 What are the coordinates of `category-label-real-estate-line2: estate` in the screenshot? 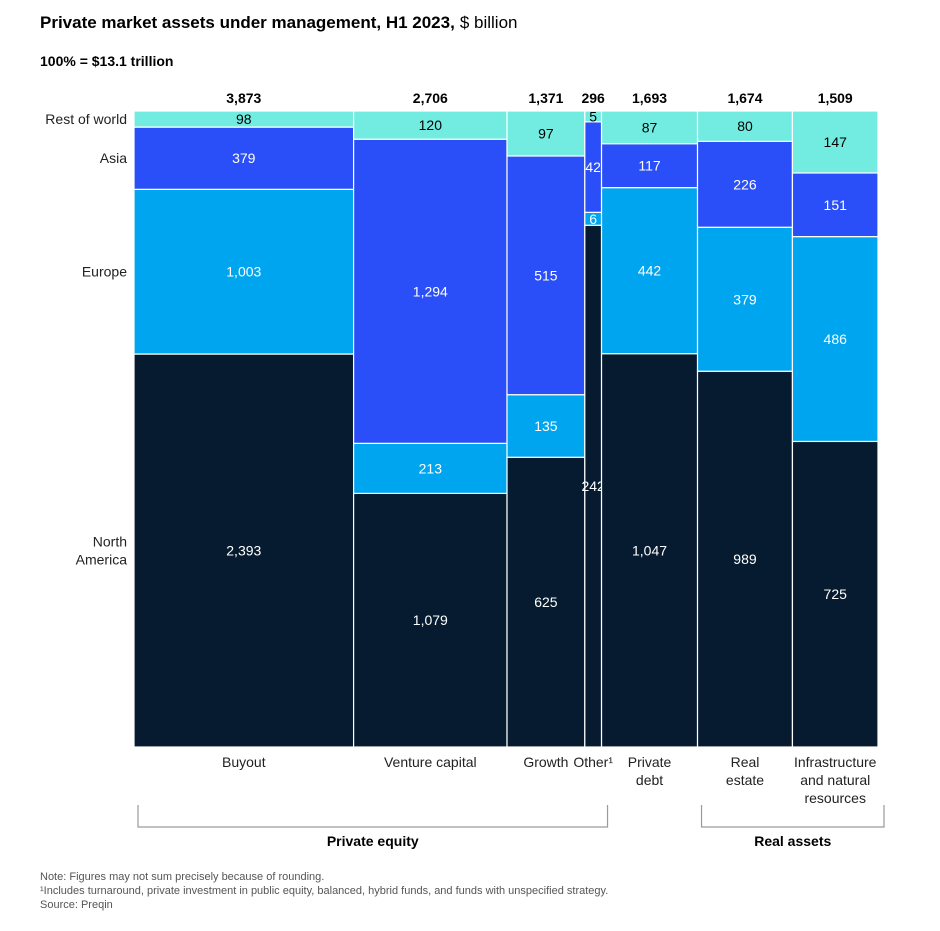 It's located at (745, 780).